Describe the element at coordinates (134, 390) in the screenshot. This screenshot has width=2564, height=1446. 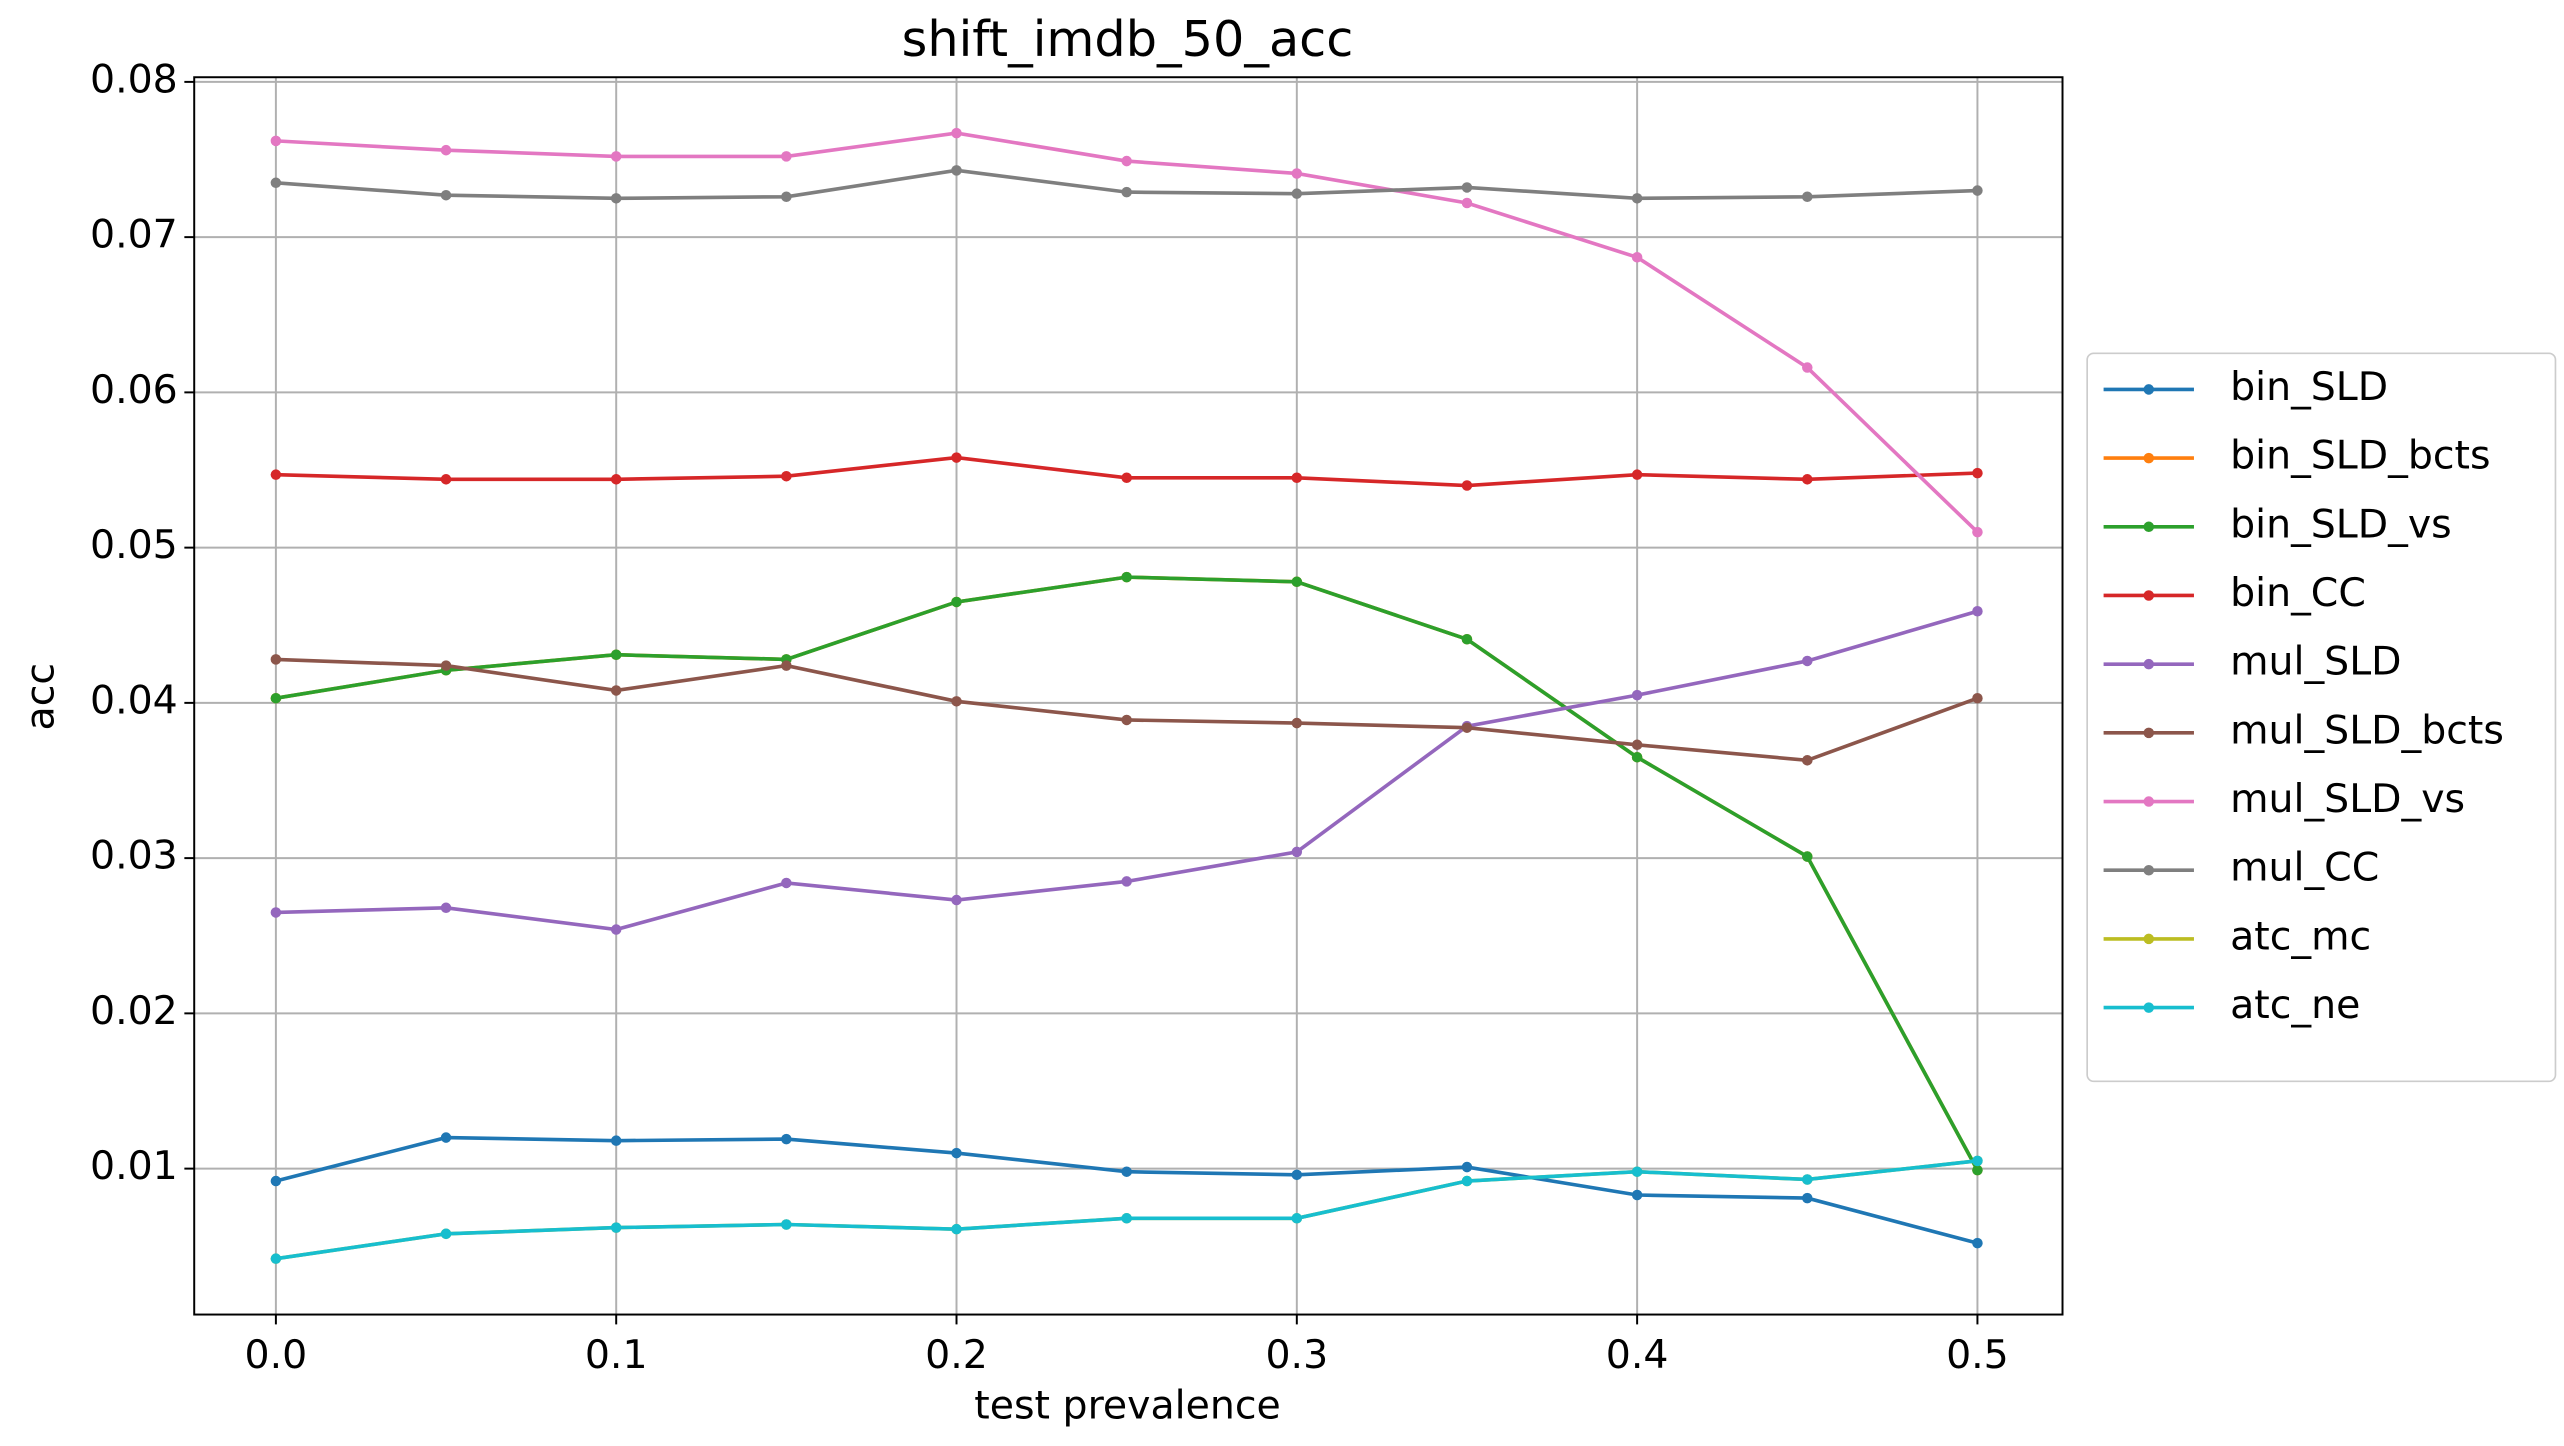
I see `y-tick-label: 0.06` at that location.